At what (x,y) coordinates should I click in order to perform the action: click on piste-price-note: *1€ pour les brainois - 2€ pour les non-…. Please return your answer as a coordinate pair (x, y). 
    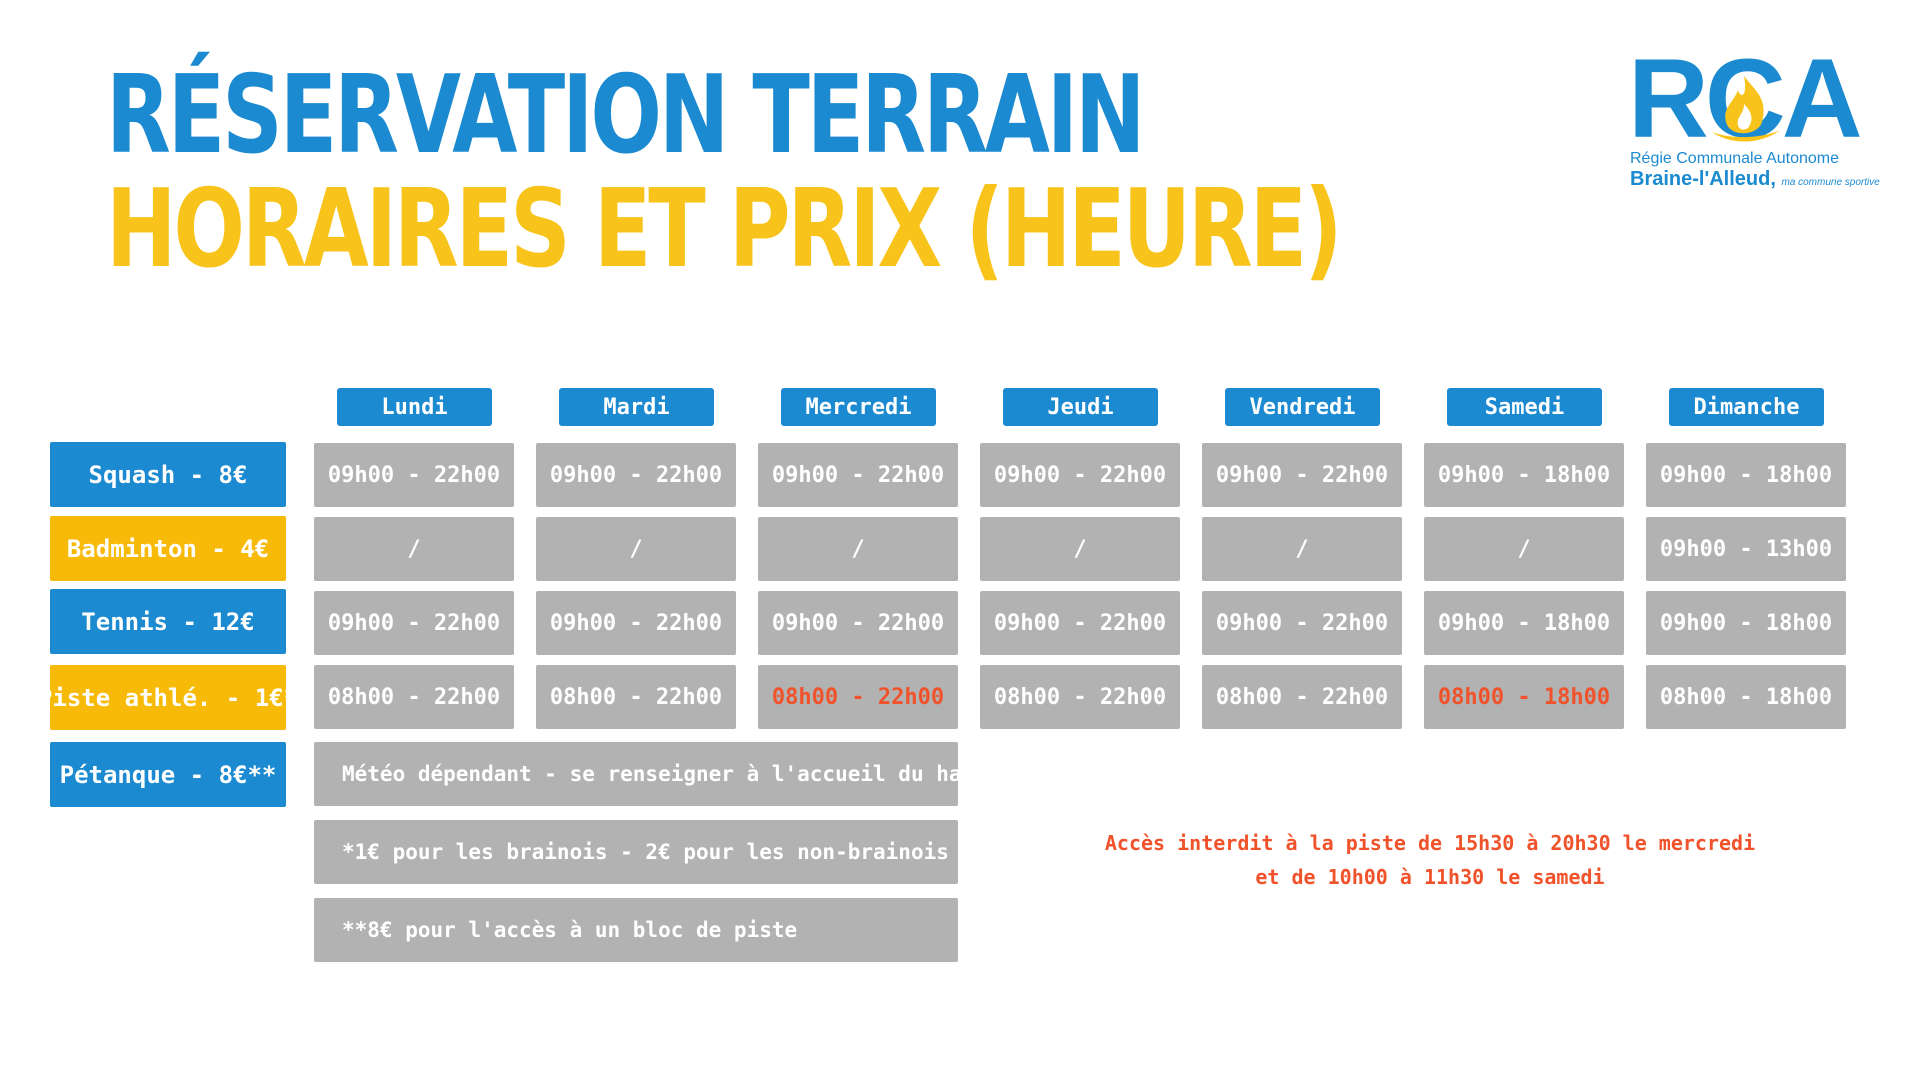
    Looking at the image, I should click on (636, 852).